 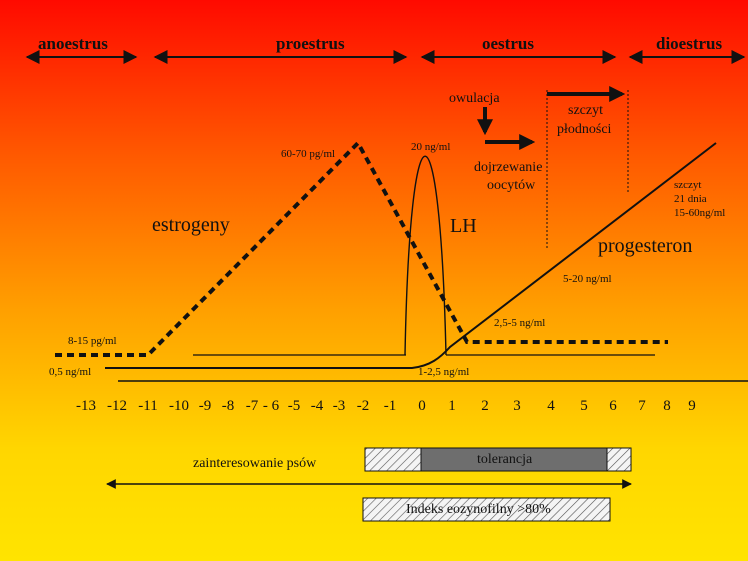 What do you see at coordinates (517, 406) in the screenshot?
I see `day-tick-label: 3` at bounding box center [517, 406].